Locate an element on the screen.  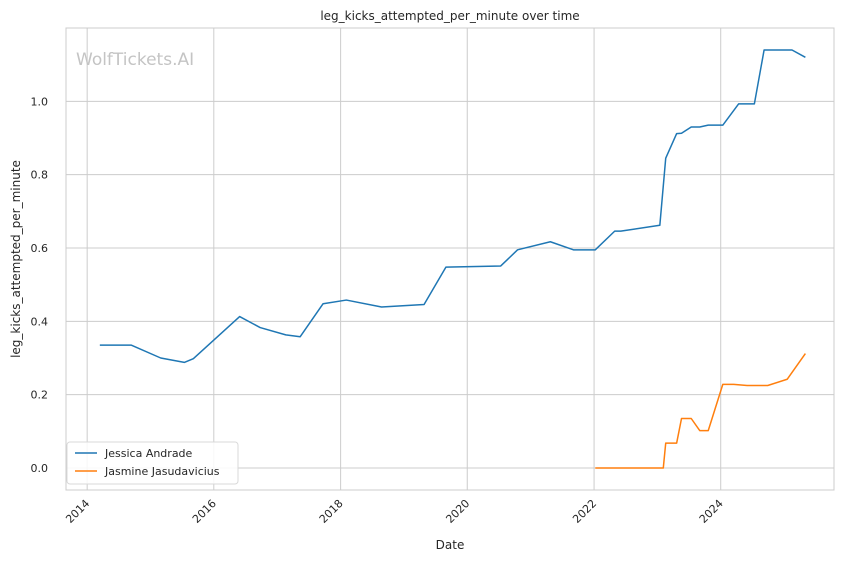
legend-box is located at coordinates (152, 463).